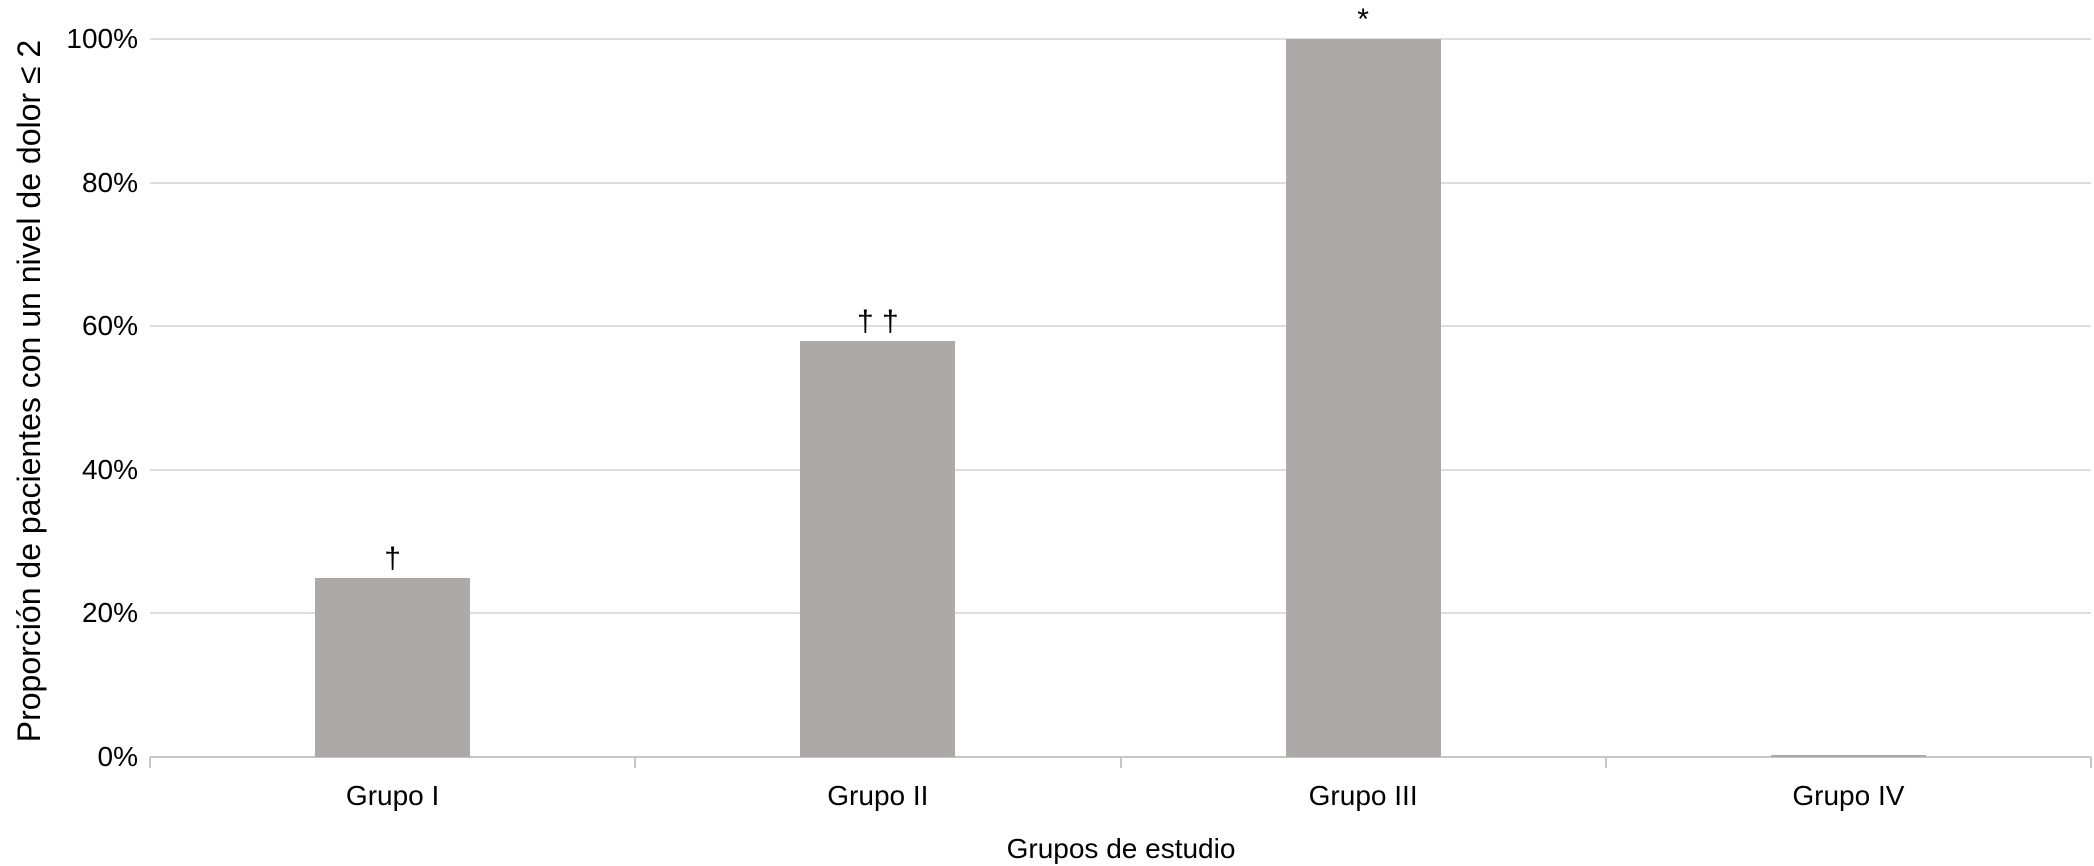 This screenshot has height=866, width=2094. What do you see at coordinates (1363, 19) in the screenshot?
I see `bar-annotation: *` at bounding box center [1363, 19].